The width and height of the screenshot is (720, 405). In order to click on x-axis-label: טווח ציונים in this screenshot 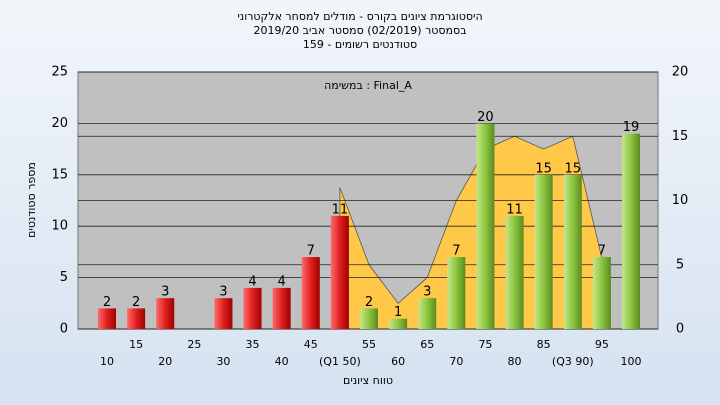, I will do `click(368, 380)`.